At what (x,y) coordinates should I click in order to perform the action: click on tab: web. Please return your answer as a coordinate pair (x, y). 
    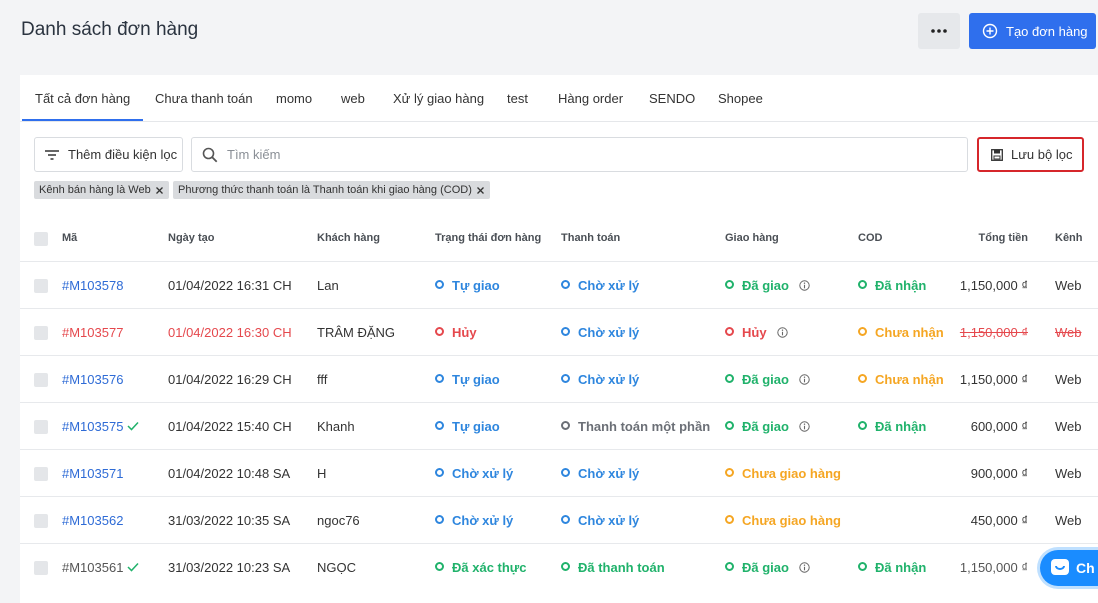
    Looking at the image, I should click on (353, 98).